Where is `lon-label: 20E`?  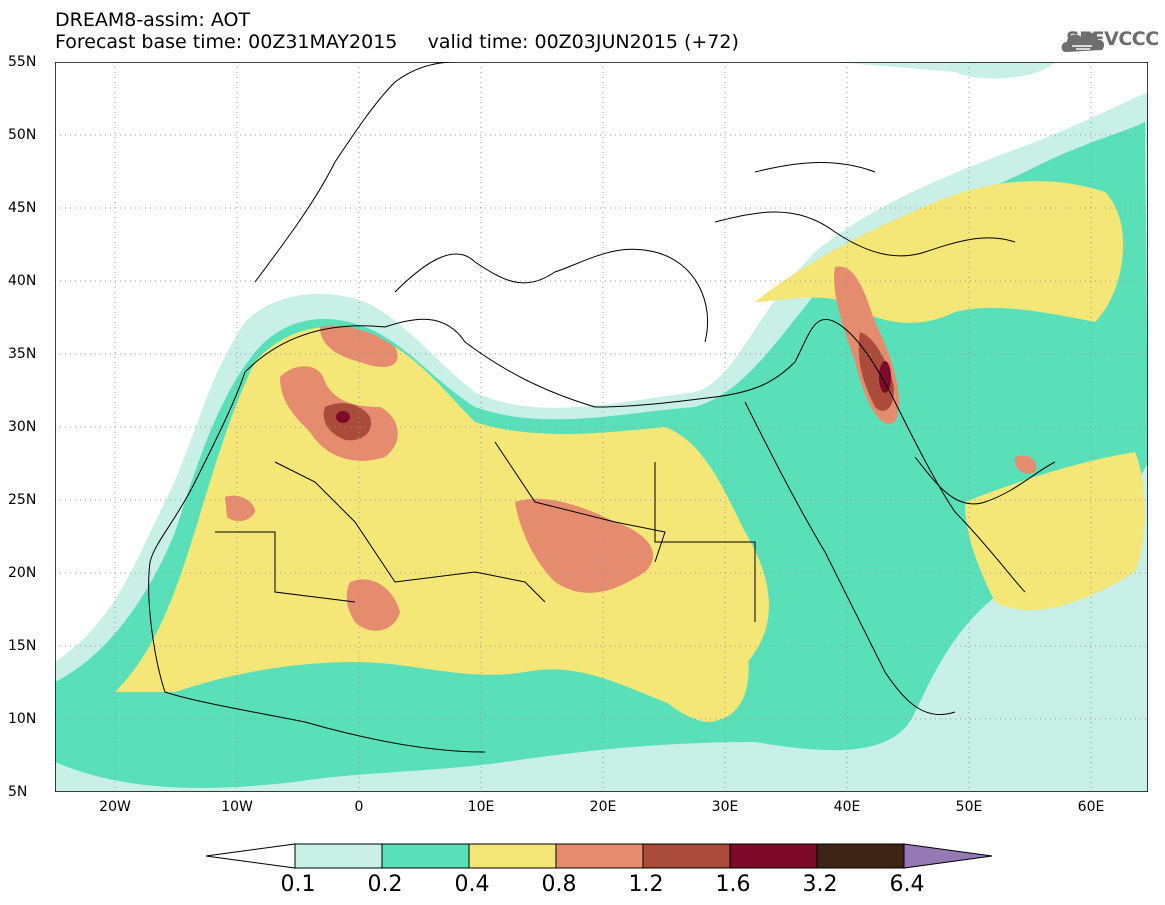
lon-label: 20E is located at coordinates (603, 807).